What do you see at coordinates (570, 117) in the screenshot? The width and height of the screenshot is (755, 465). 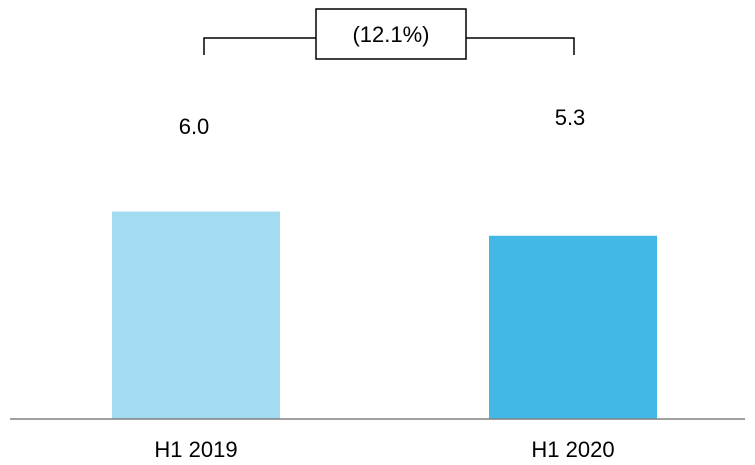 I see `value-label-2: 5.3` at bounding box center [570, 117].